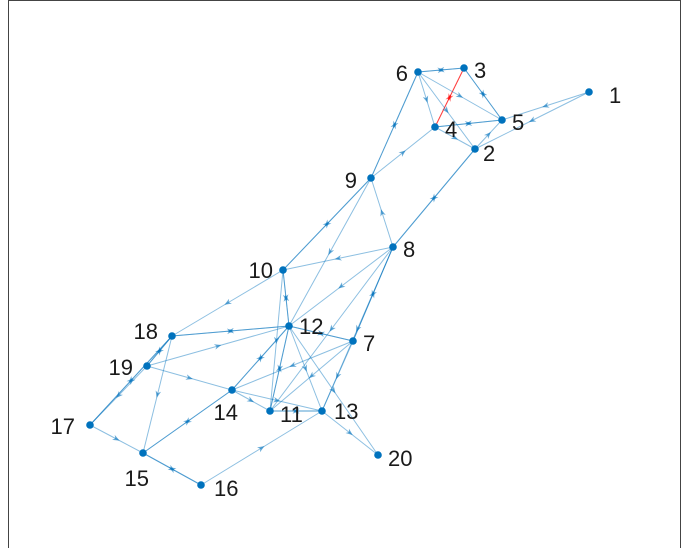 This screenshot has height=548, width=689. What do you see at coordinates (146, 331) in the screenshot?
I see `node-label: 18` at bounding box center [146, 331].